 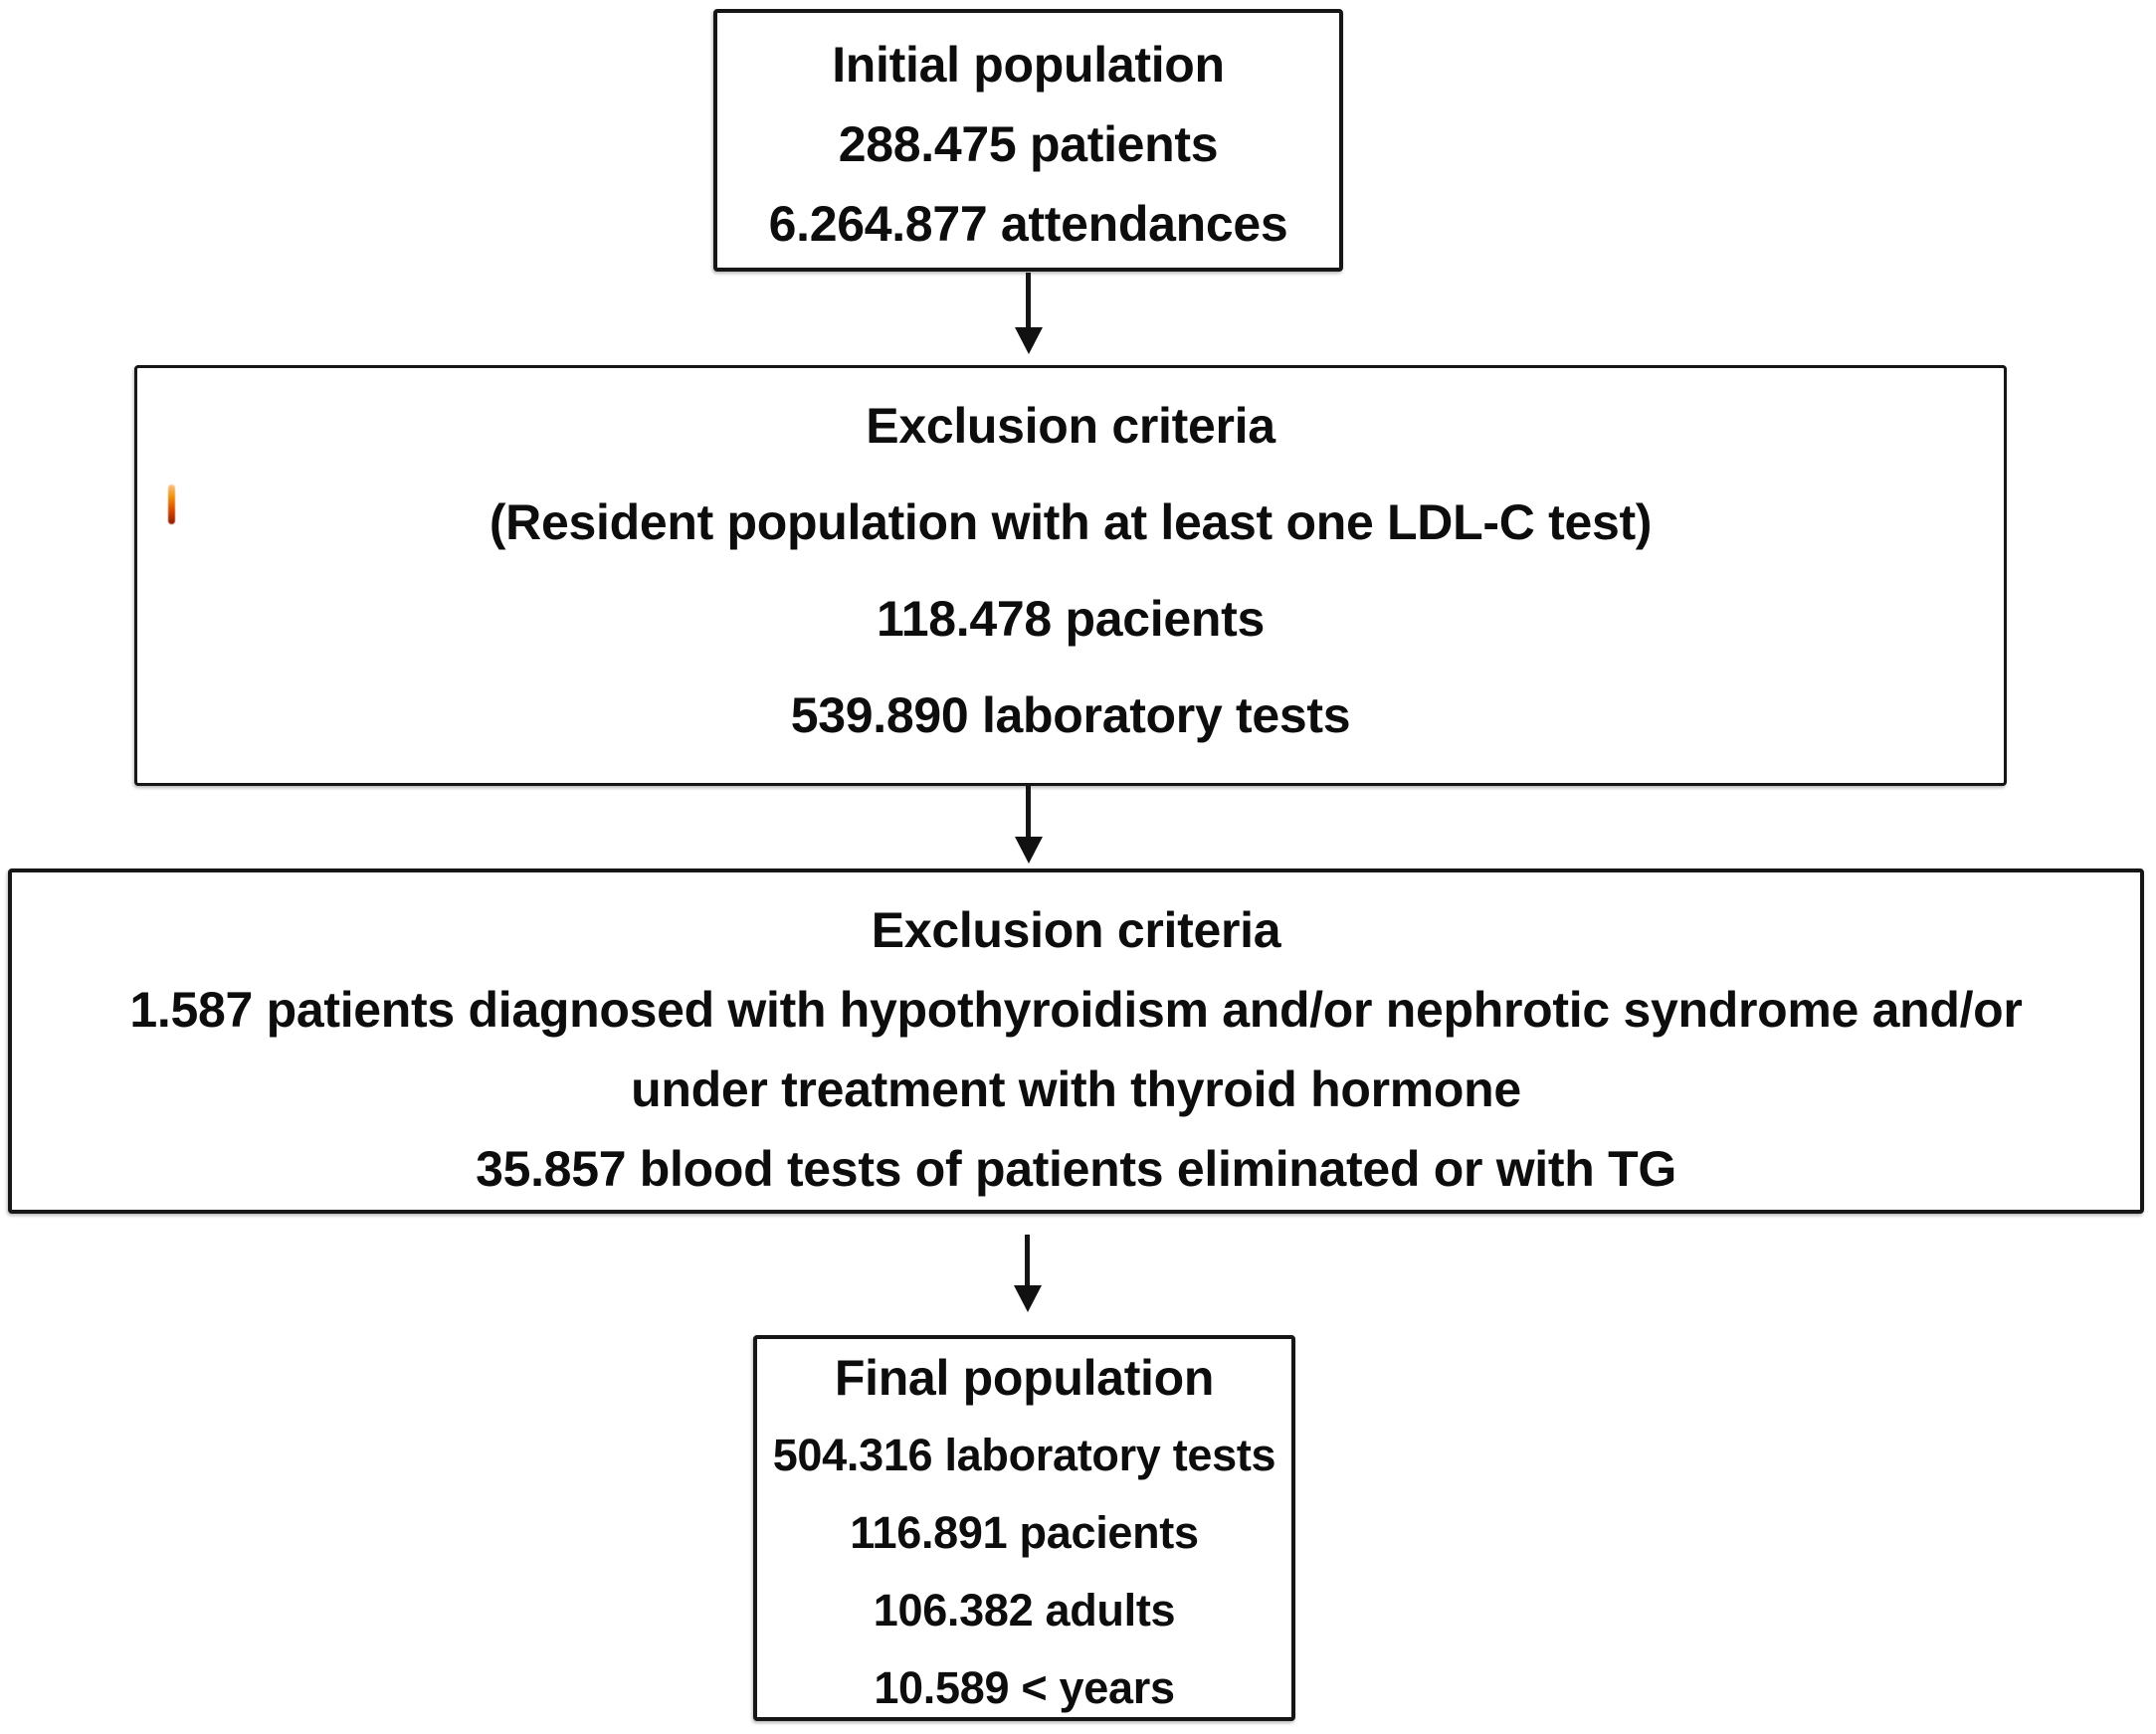 What do you see at coordinates (1070, 715) in the screenshot?
I see `box-text-line: 539.890 laboratory tests` at bounding box center [1070, 715].